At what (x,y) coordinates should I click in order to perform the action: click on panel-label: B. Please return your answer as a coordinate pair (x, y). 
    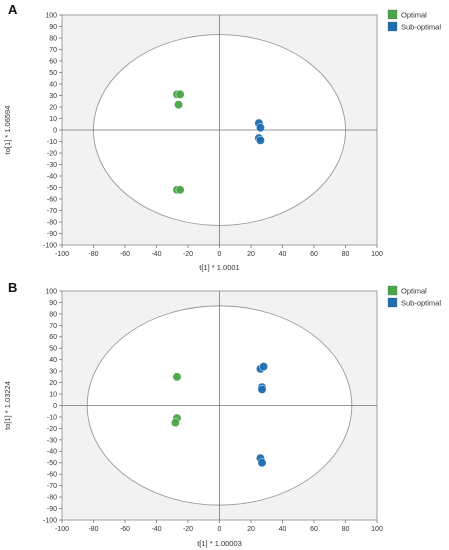
    Looking at the image, I should click on (12, 287).